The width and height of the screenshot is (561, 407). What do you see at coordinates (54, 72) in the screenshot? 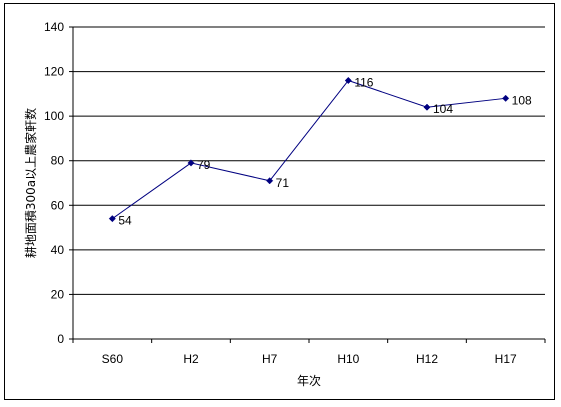
I see `y-tick-label: 120` at bounding box center [54, 72].